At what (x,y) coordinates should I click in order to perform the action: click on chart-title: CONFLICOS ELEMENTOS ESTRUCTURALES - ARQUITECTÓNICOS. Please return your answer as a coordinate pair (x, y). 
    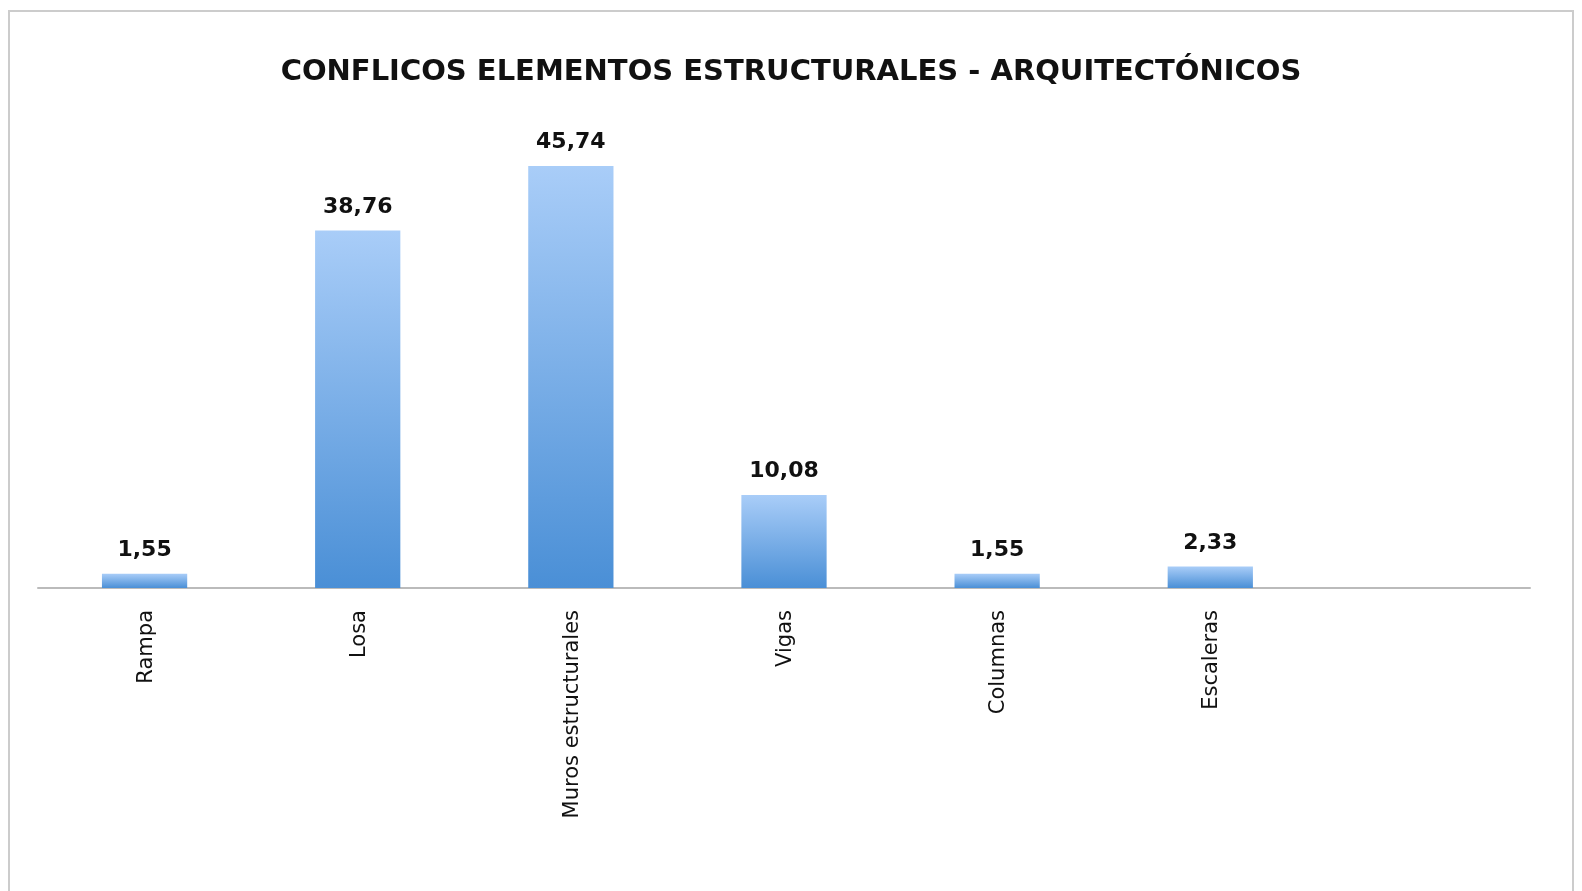
    Looking at the image, I should click on (791, 69).